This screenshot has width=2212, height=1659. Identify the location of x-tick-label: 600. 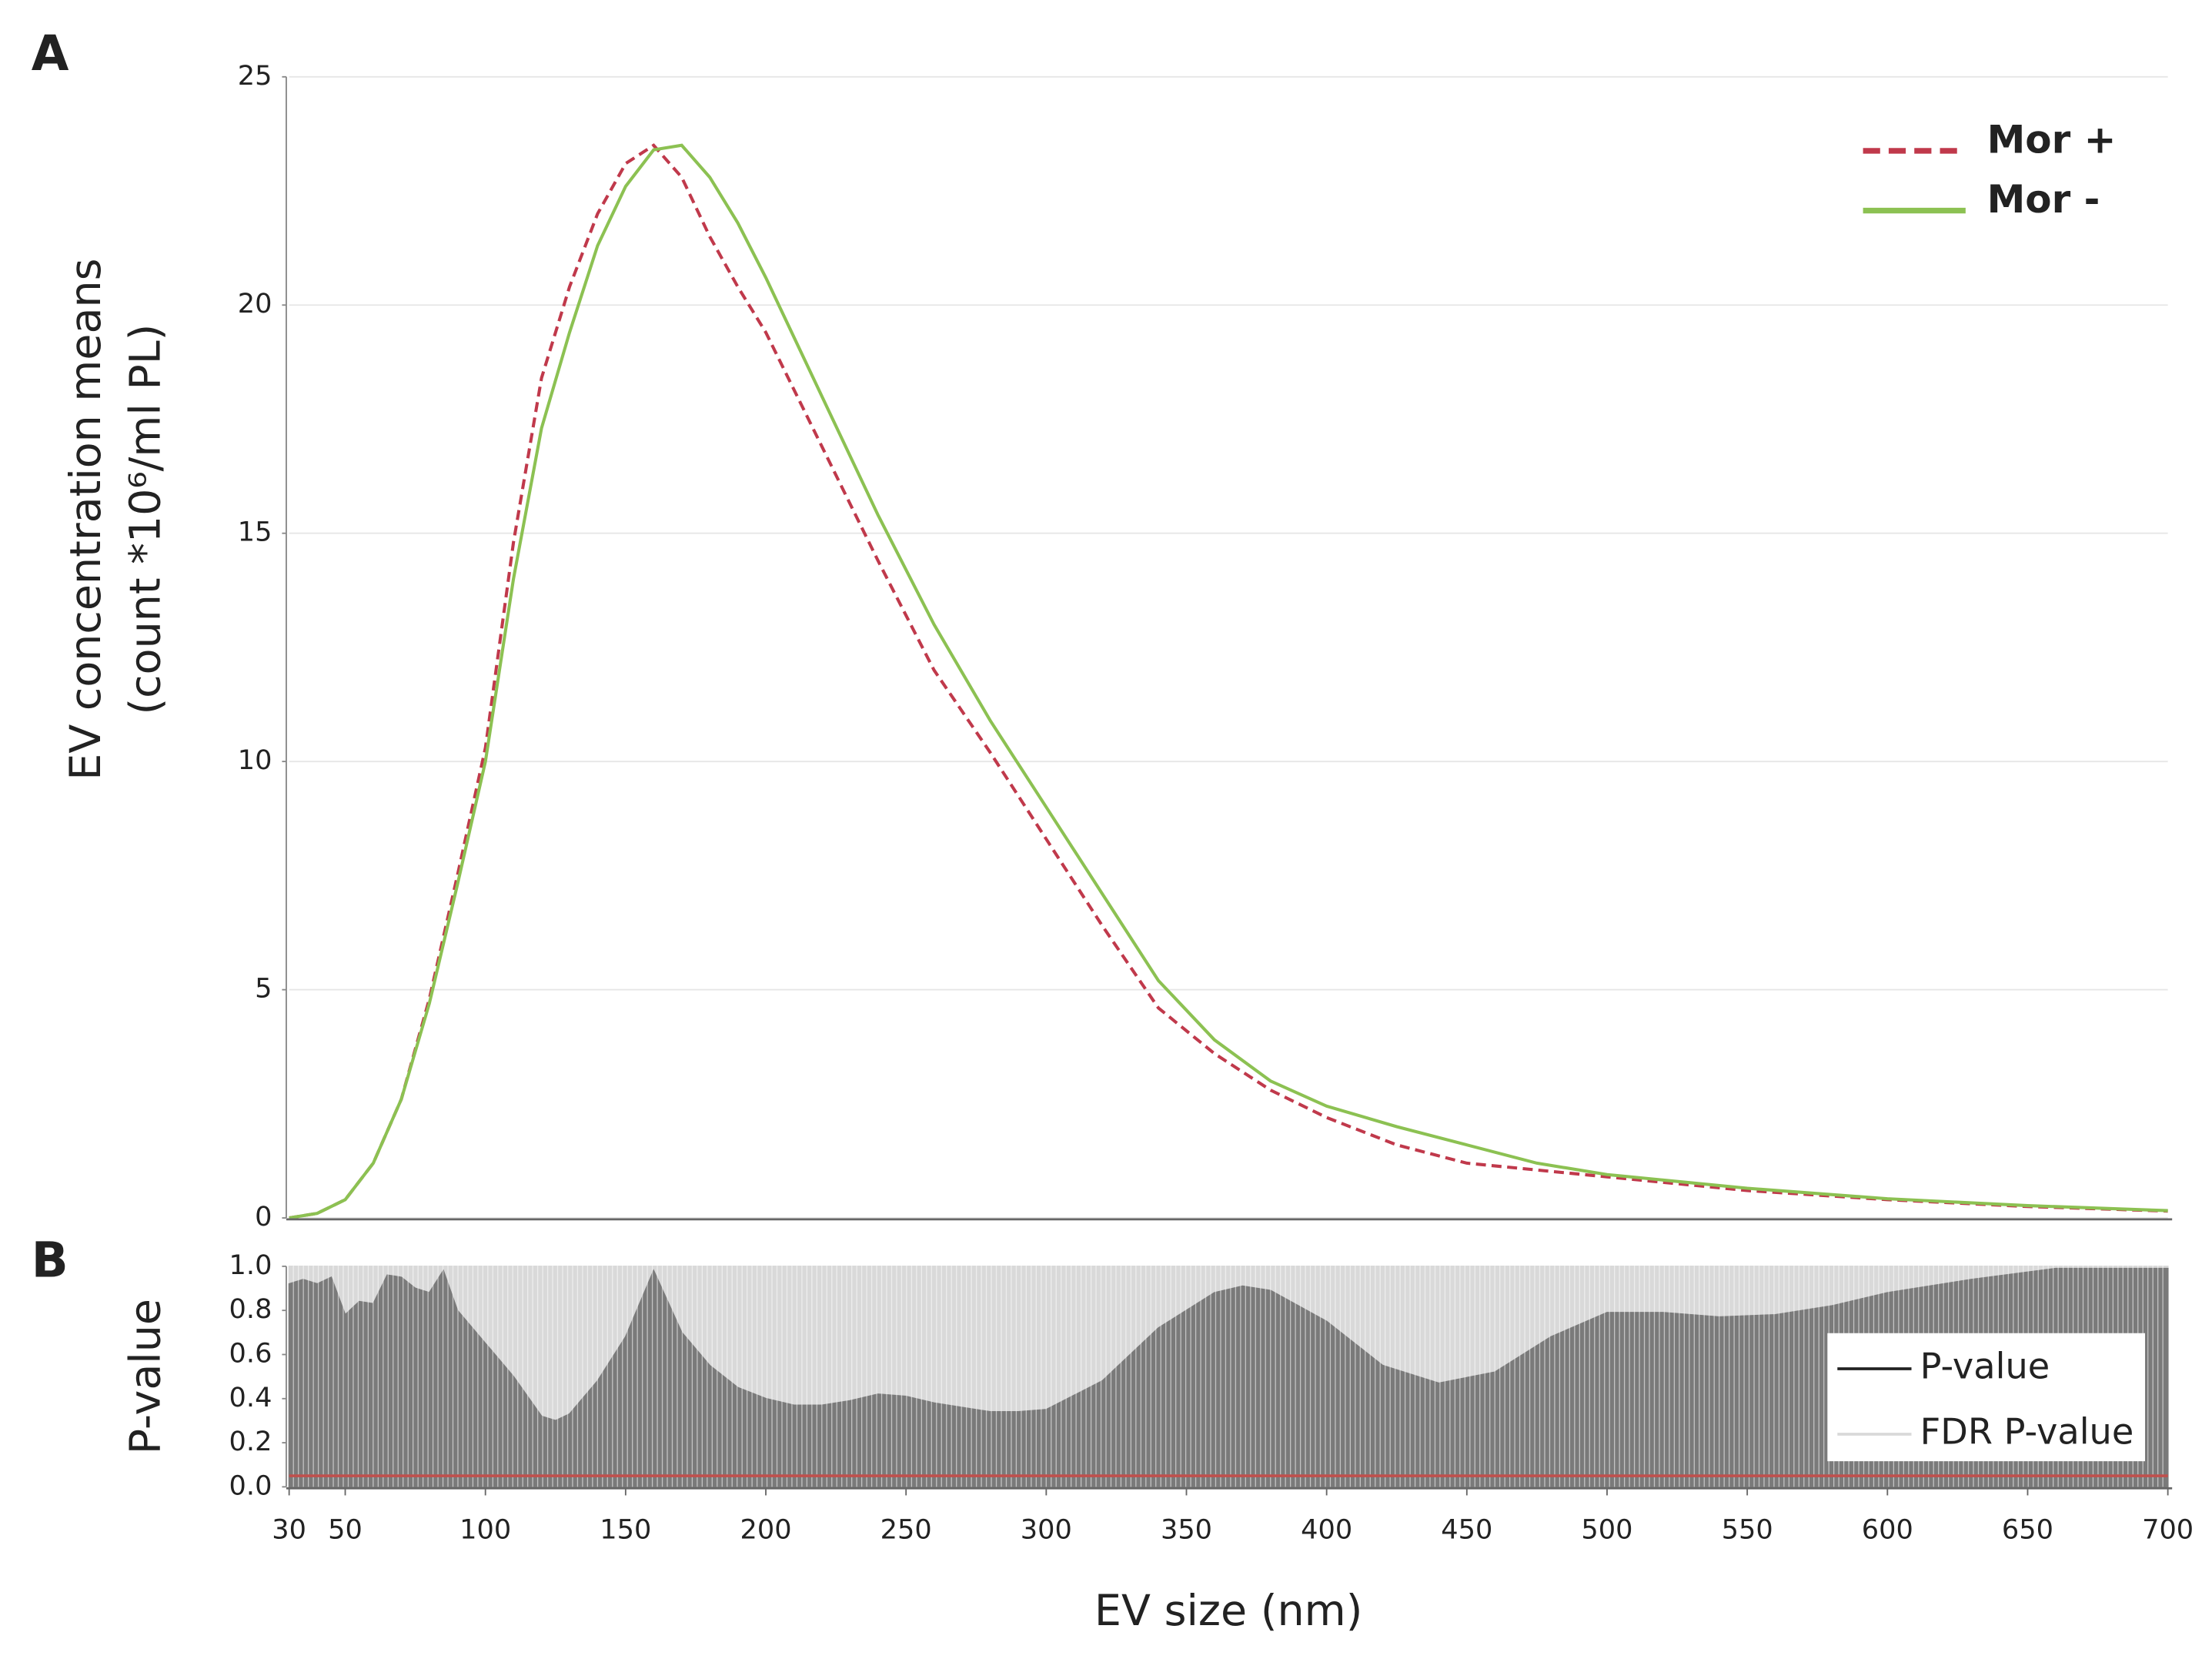
(1888, 1530).